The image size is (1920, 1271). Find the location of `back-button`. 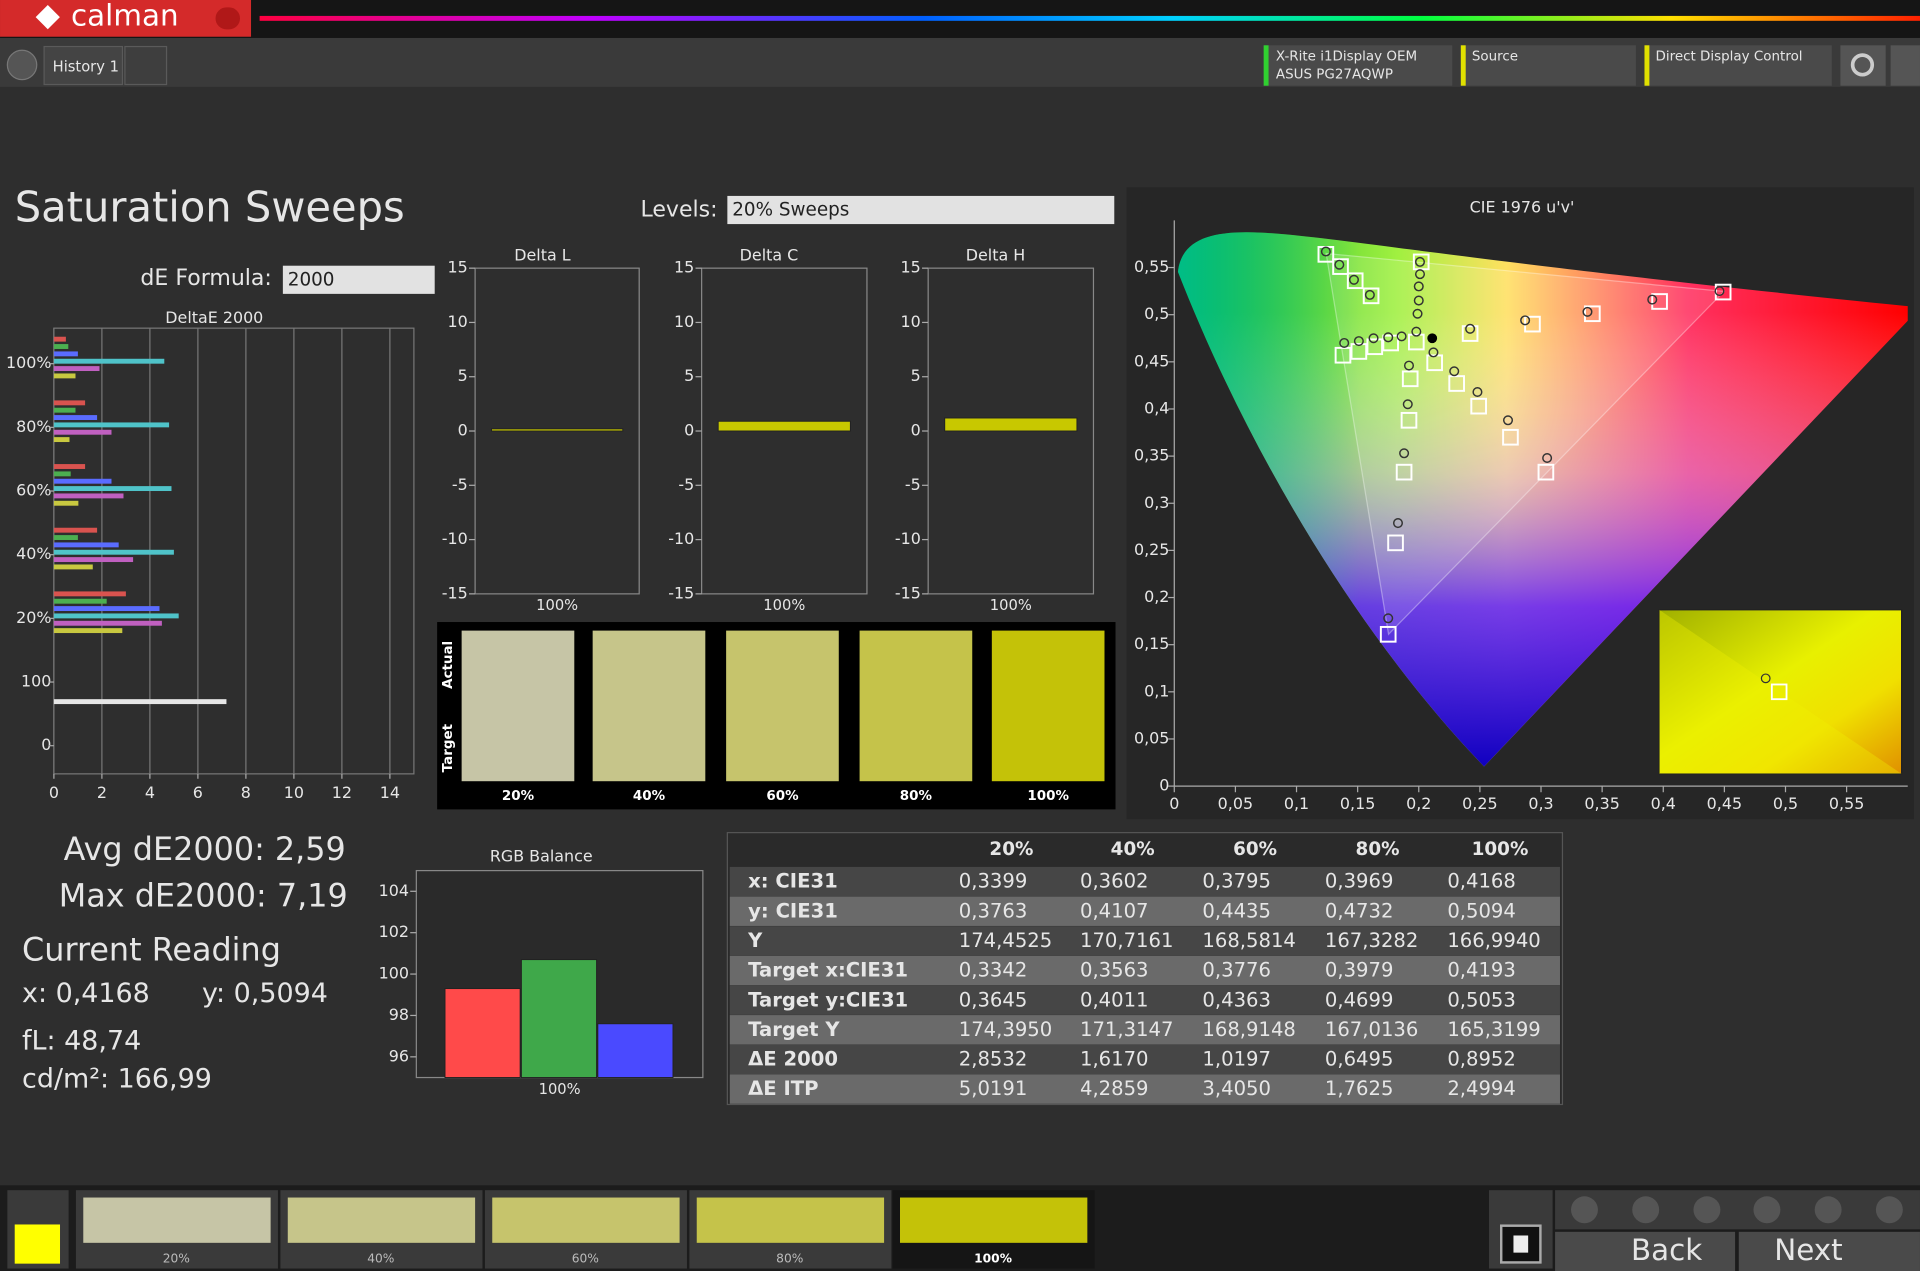

back-button is located at coordinates (1645, 1251).